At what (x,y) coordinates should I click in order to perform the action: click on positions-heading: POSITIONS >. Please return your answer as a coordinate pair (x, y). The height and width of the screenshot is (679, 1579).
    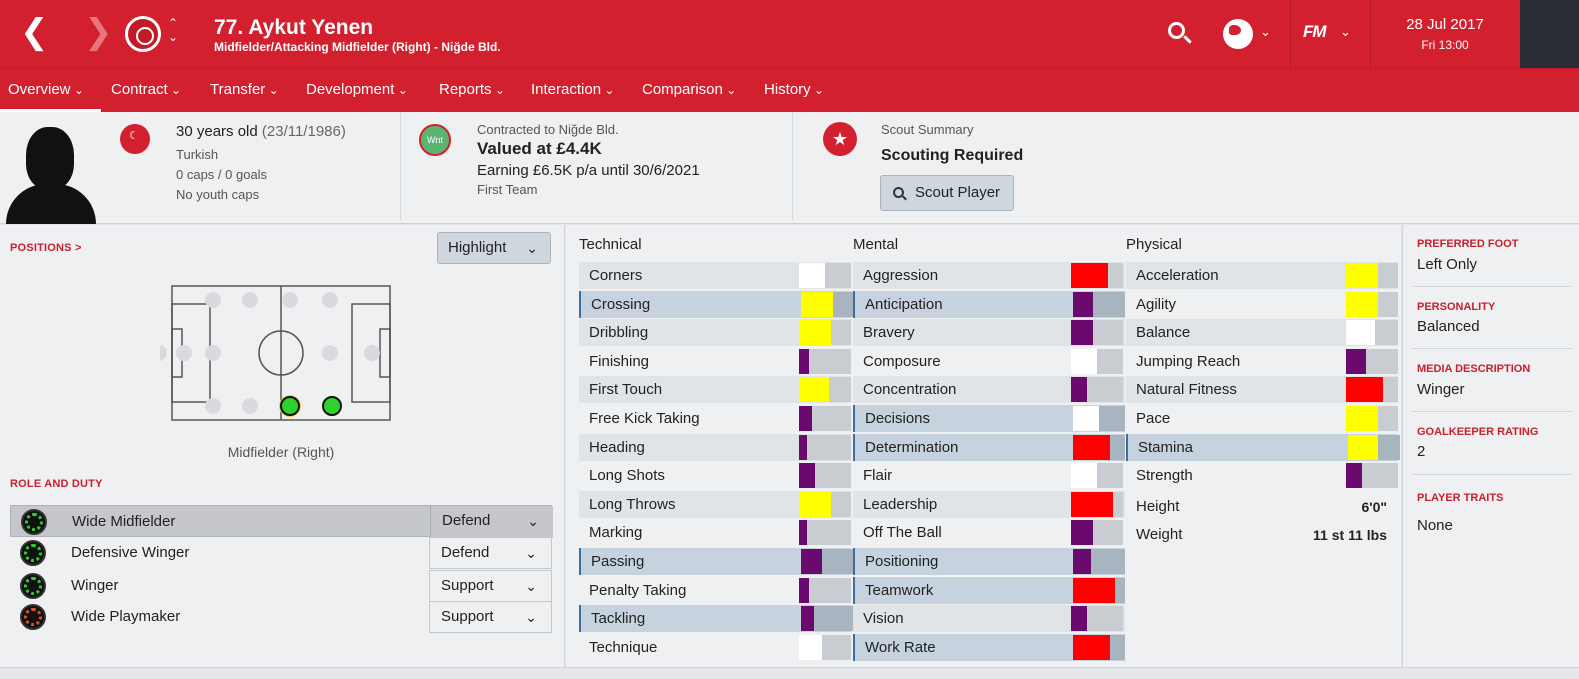
    Looking at the image, I should click on (46, 248).